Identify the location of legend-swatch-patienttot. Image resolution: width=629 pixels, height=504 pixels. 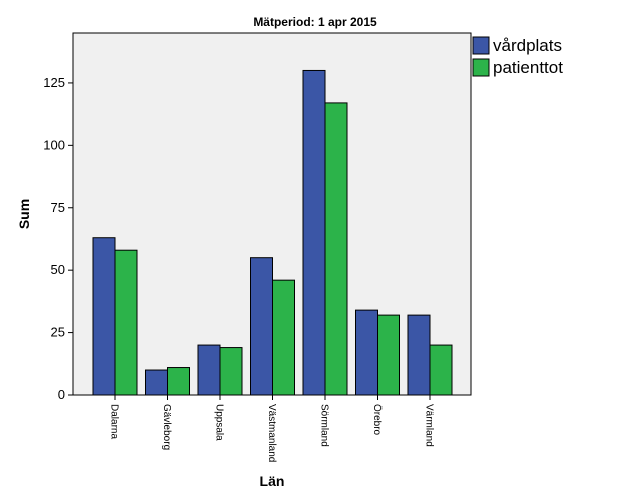
(481, 67).